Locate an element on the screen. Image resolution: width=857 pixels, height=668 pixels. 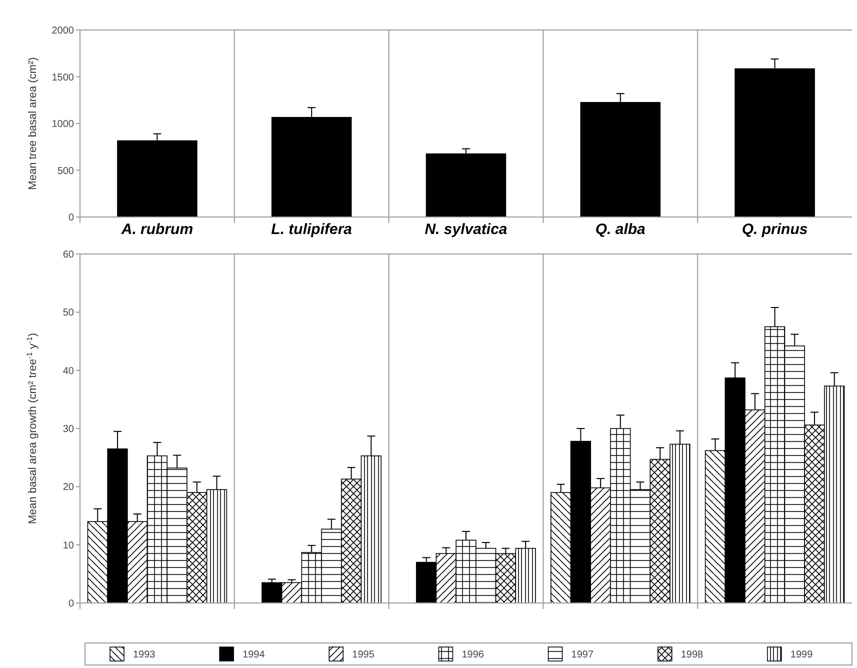
y-tick-label: 20 is located at coordinates (68, 488).